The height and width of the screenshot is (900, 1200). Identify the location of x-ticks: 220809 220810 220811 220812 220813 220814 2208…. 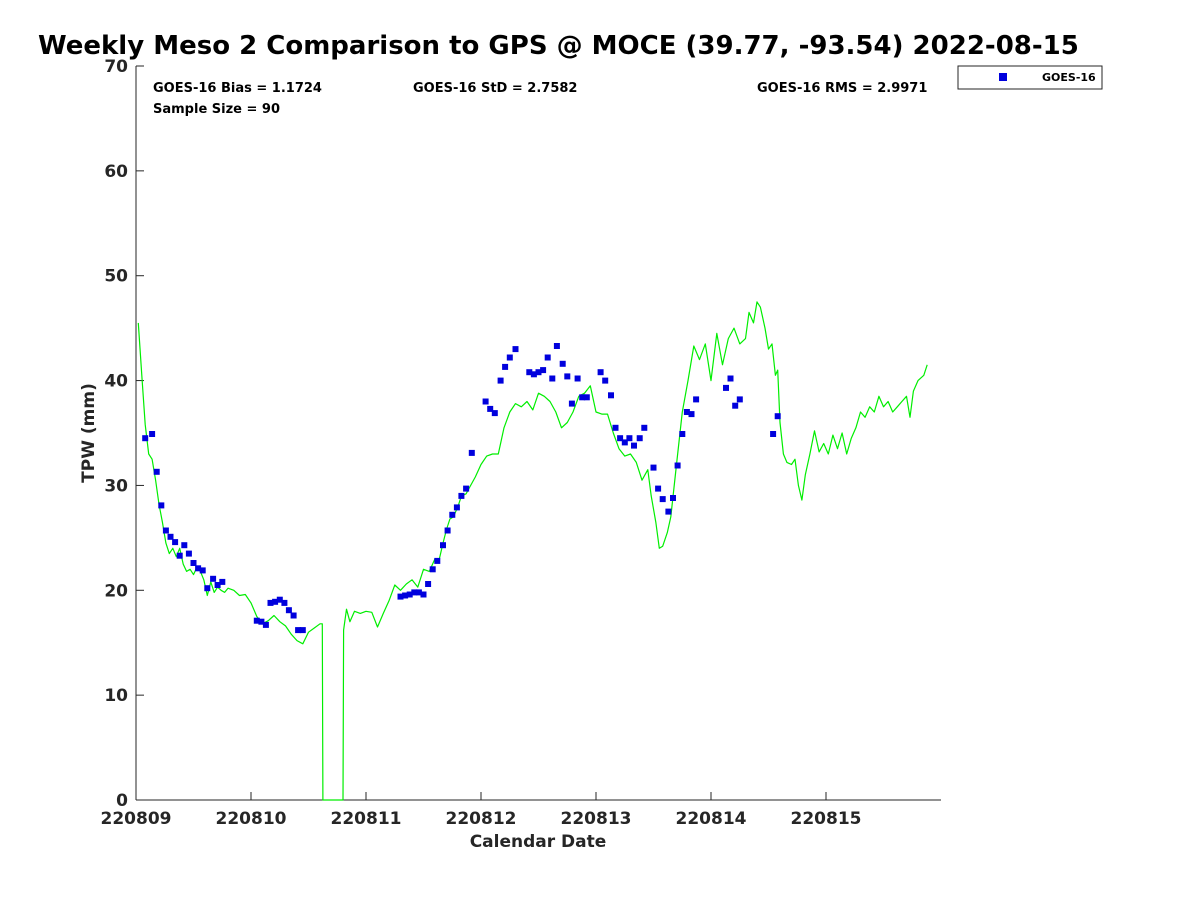
(481, 810).